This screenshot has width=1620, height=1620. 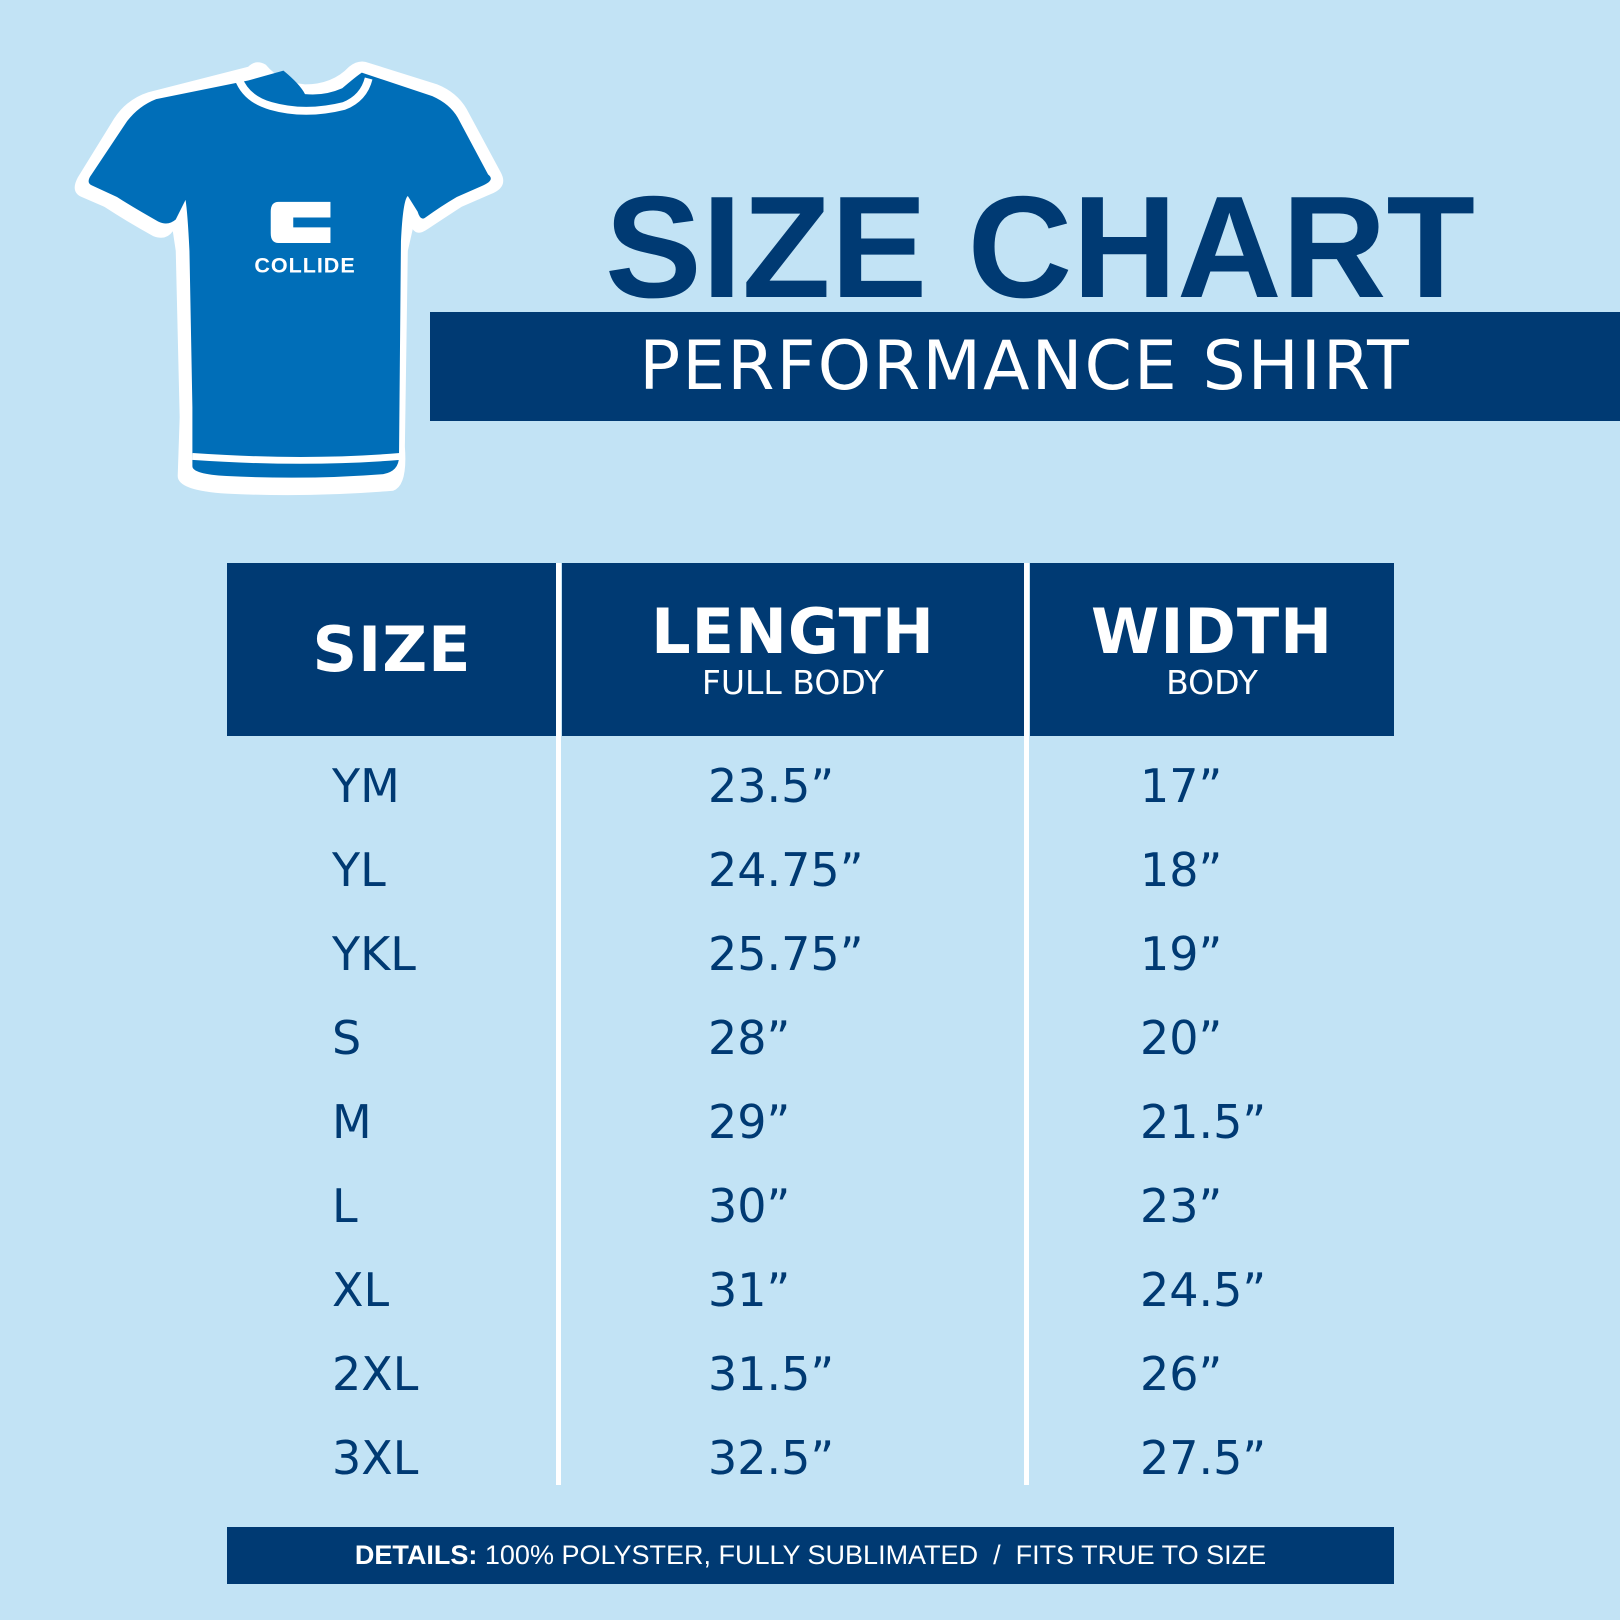 What do you see at coordinates (1181, 870) in the screenshot?
I see `width-cell: 18”` at bounding box center [1181, 870].